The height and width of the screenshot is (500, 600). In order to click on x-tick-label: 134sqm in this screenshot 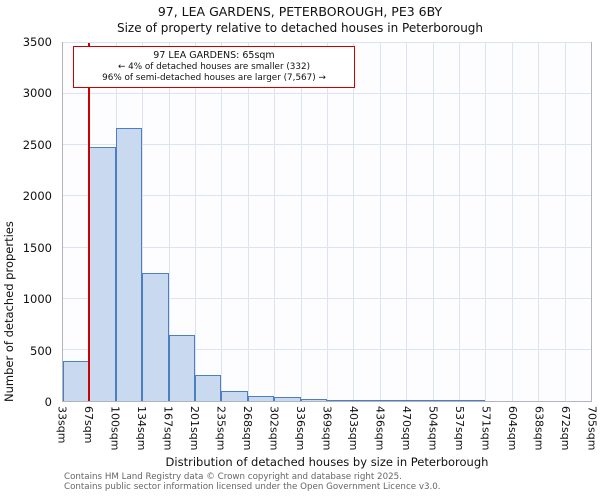, I will do `click(141, 428)`.